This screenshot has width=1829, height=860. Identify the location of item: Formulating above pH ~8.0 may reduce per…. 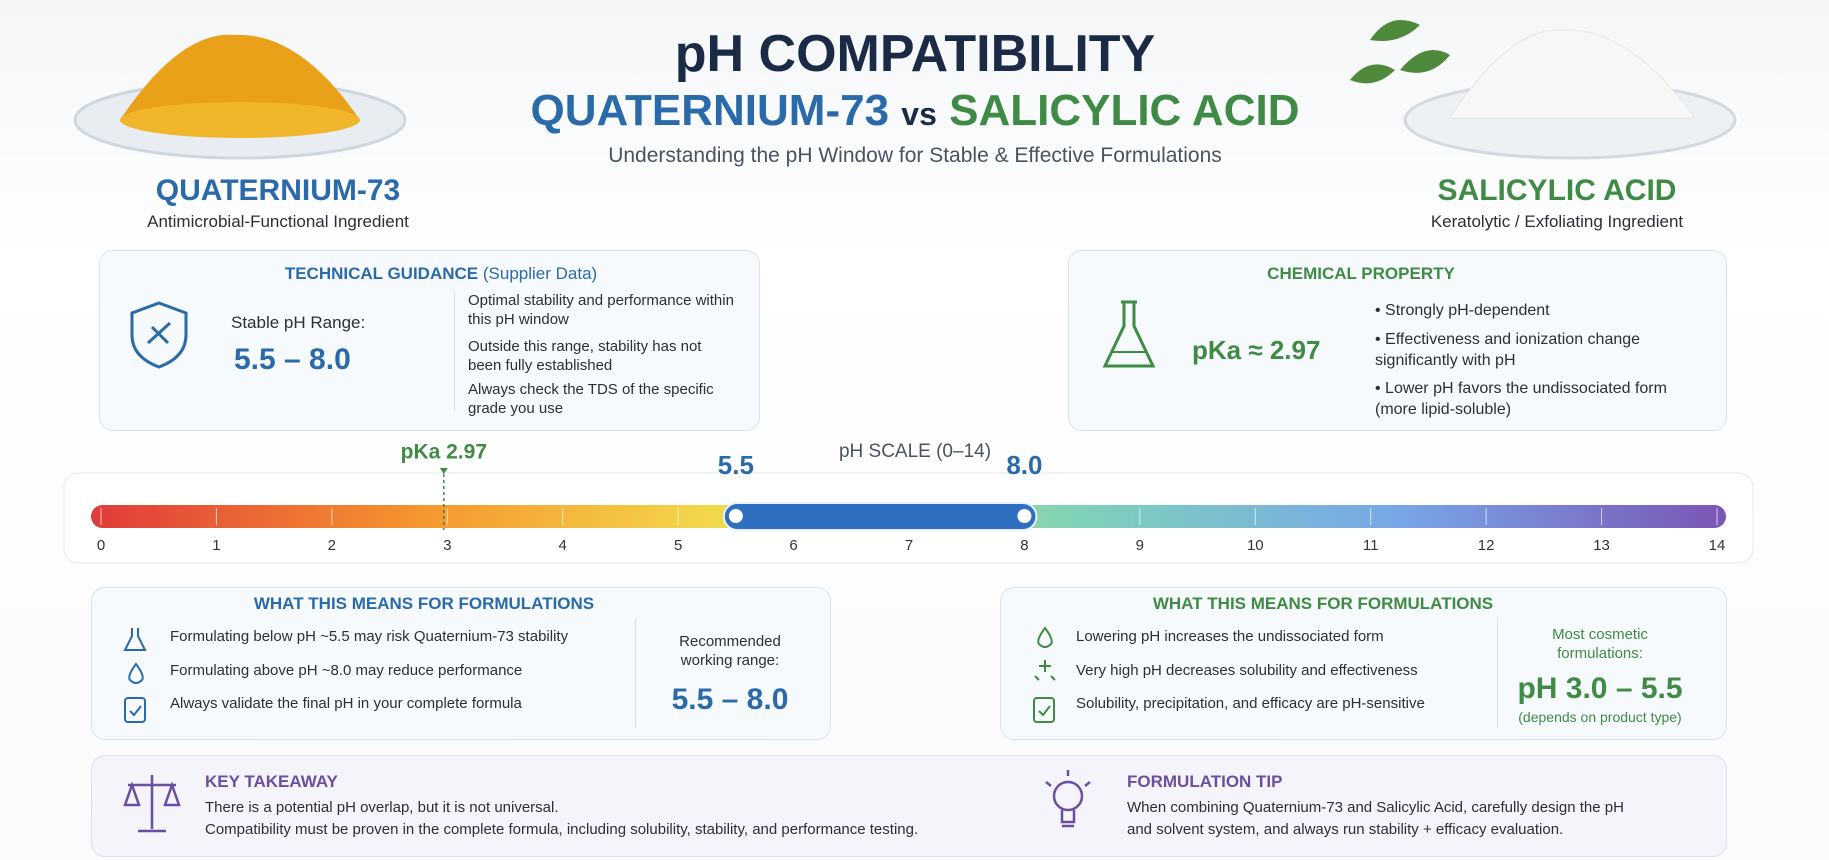
(346, 670).